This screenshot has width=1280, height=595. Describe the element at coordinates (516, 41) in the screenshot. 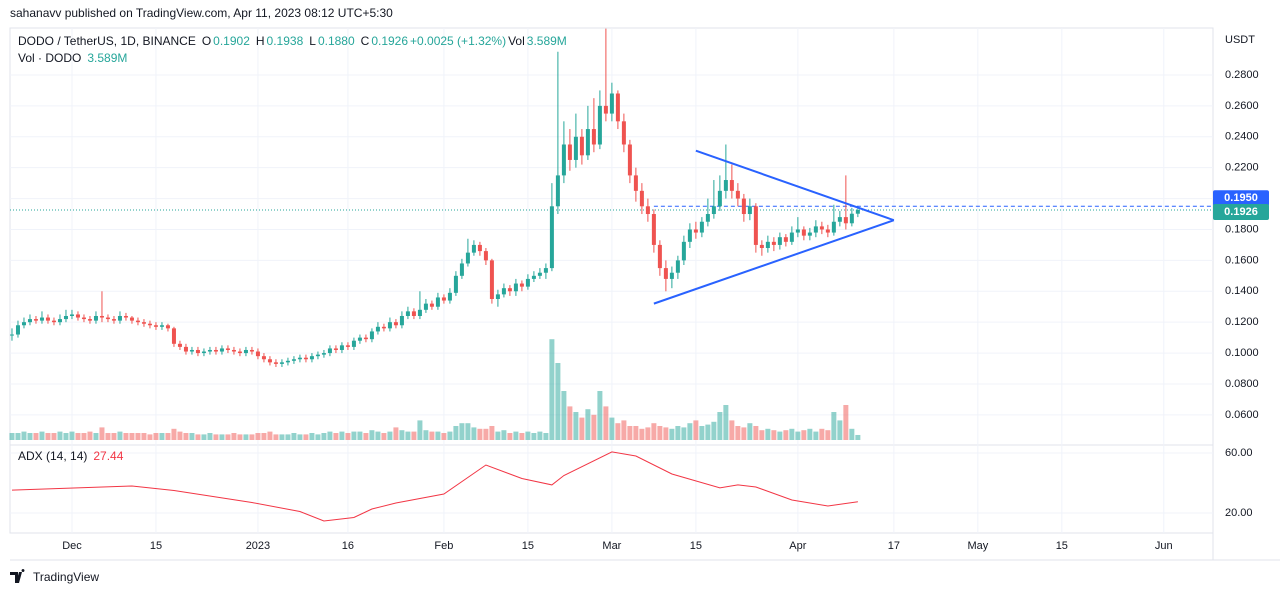

I see `legend-key: Vol` at that location.